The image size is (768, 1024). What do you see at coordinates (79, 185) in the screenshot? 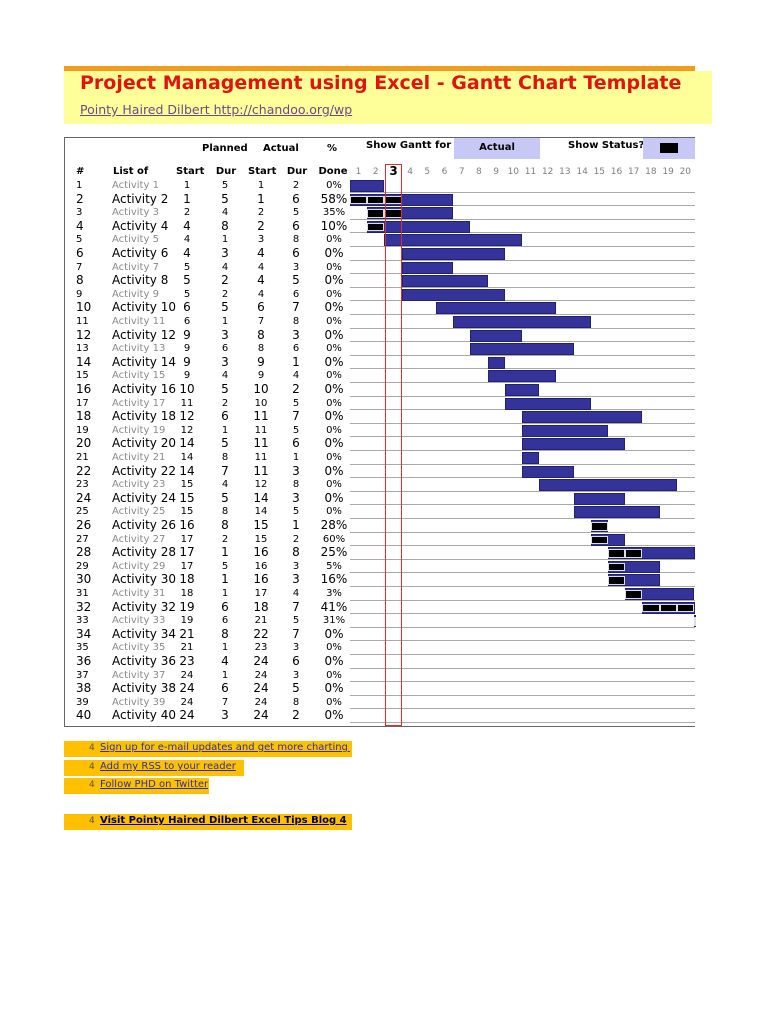
I see `activity-number: 1` at bounding box center [79, 185].